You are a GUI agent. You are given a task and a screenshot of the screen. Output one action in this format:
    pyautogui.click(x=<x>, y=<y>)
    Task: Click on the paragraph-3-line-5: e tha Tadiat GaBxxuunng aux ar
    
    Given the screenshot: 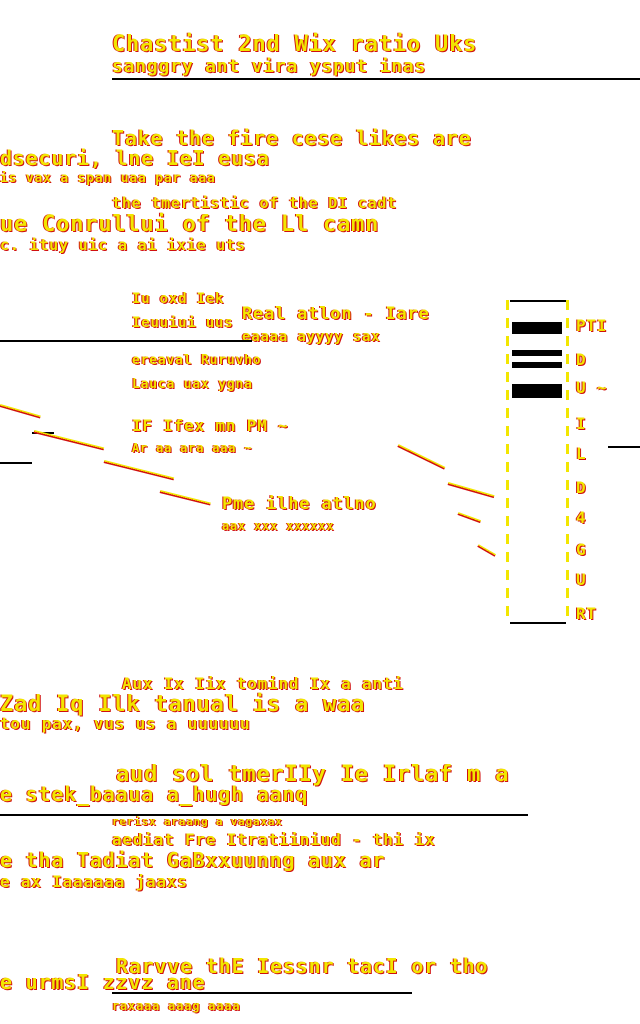 What is the action you would take?
    pyautogui.click(x=193, y=860)
    